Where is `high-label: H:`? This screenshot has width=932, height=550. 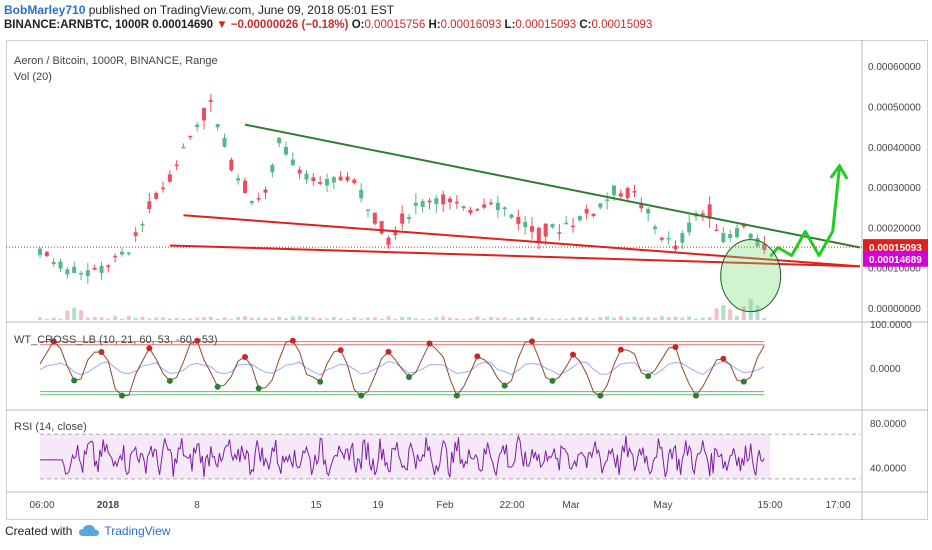
high-label: H: is located at coordinates (434, 25).